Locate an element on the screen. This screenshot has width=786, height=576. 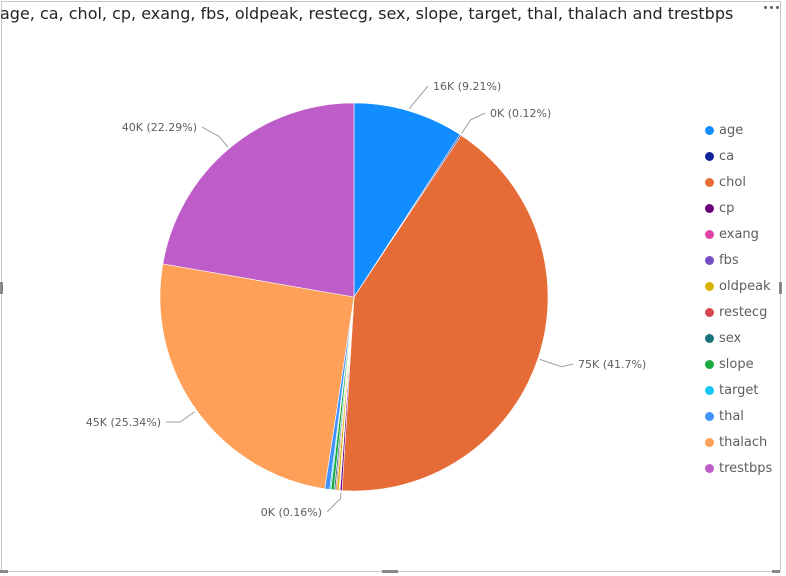
legend-marker-oldpeak is located at coordinates (709, 286).